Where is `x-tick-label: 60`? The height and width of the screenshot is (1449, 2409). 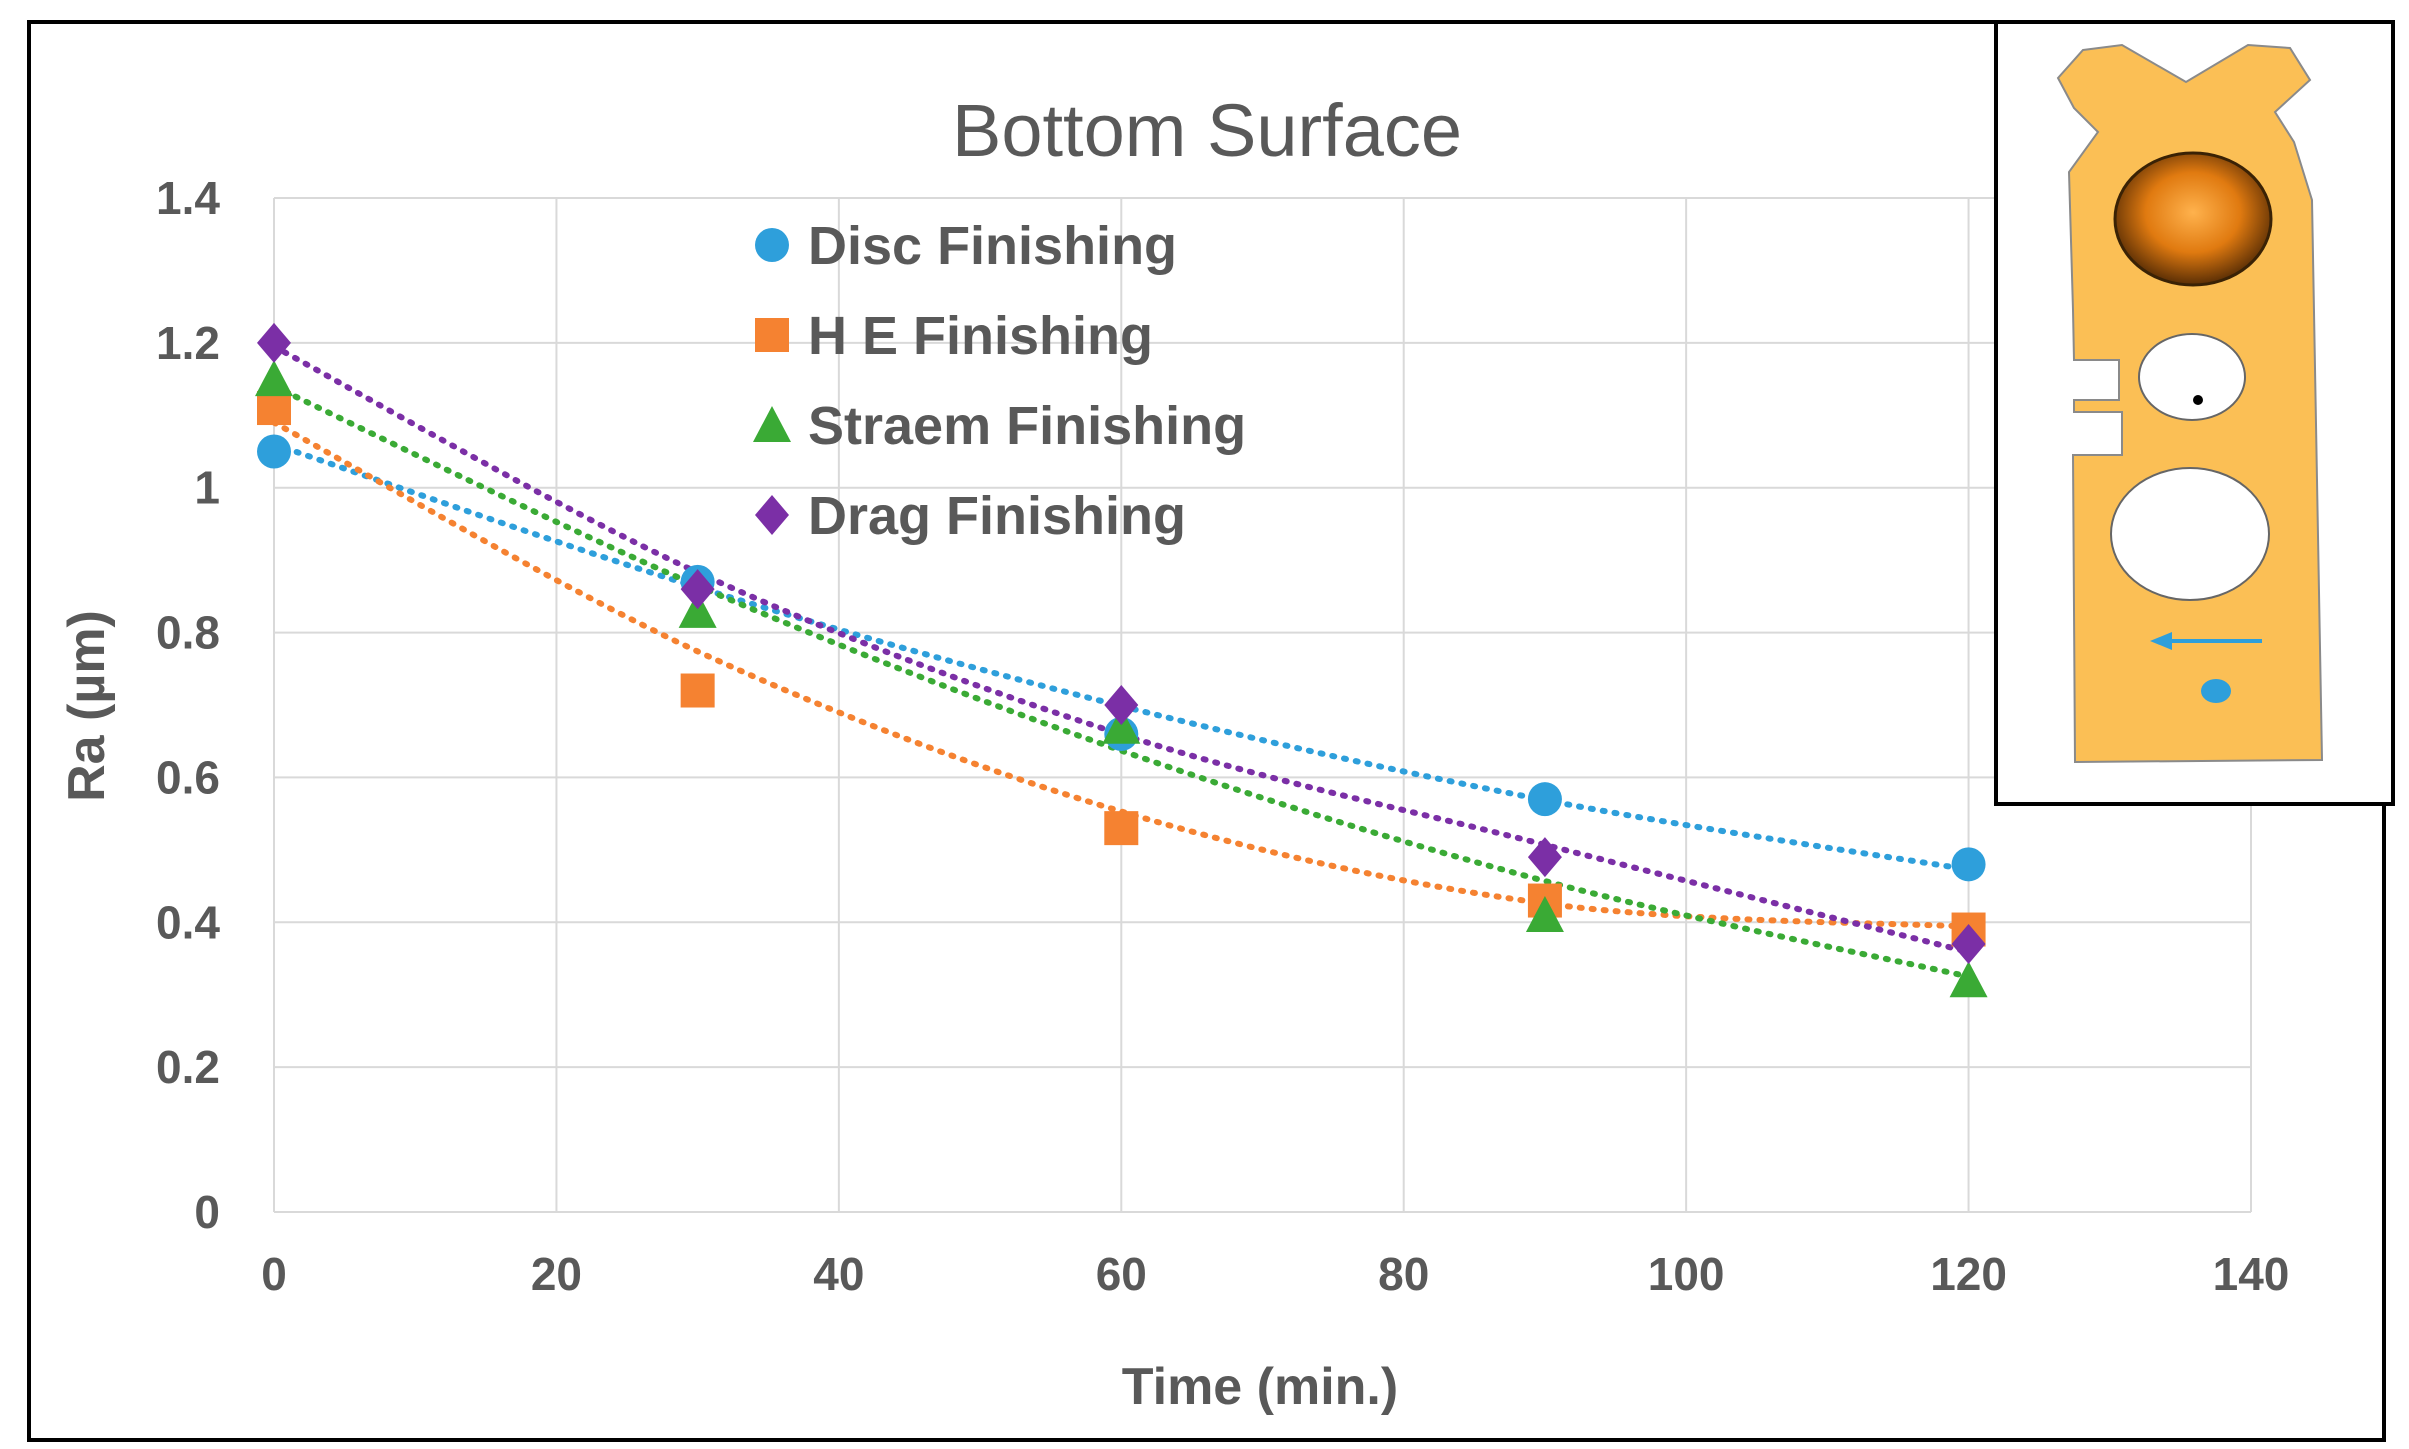
x-tick-label: 60 is located at coordinates (1121, 1274).